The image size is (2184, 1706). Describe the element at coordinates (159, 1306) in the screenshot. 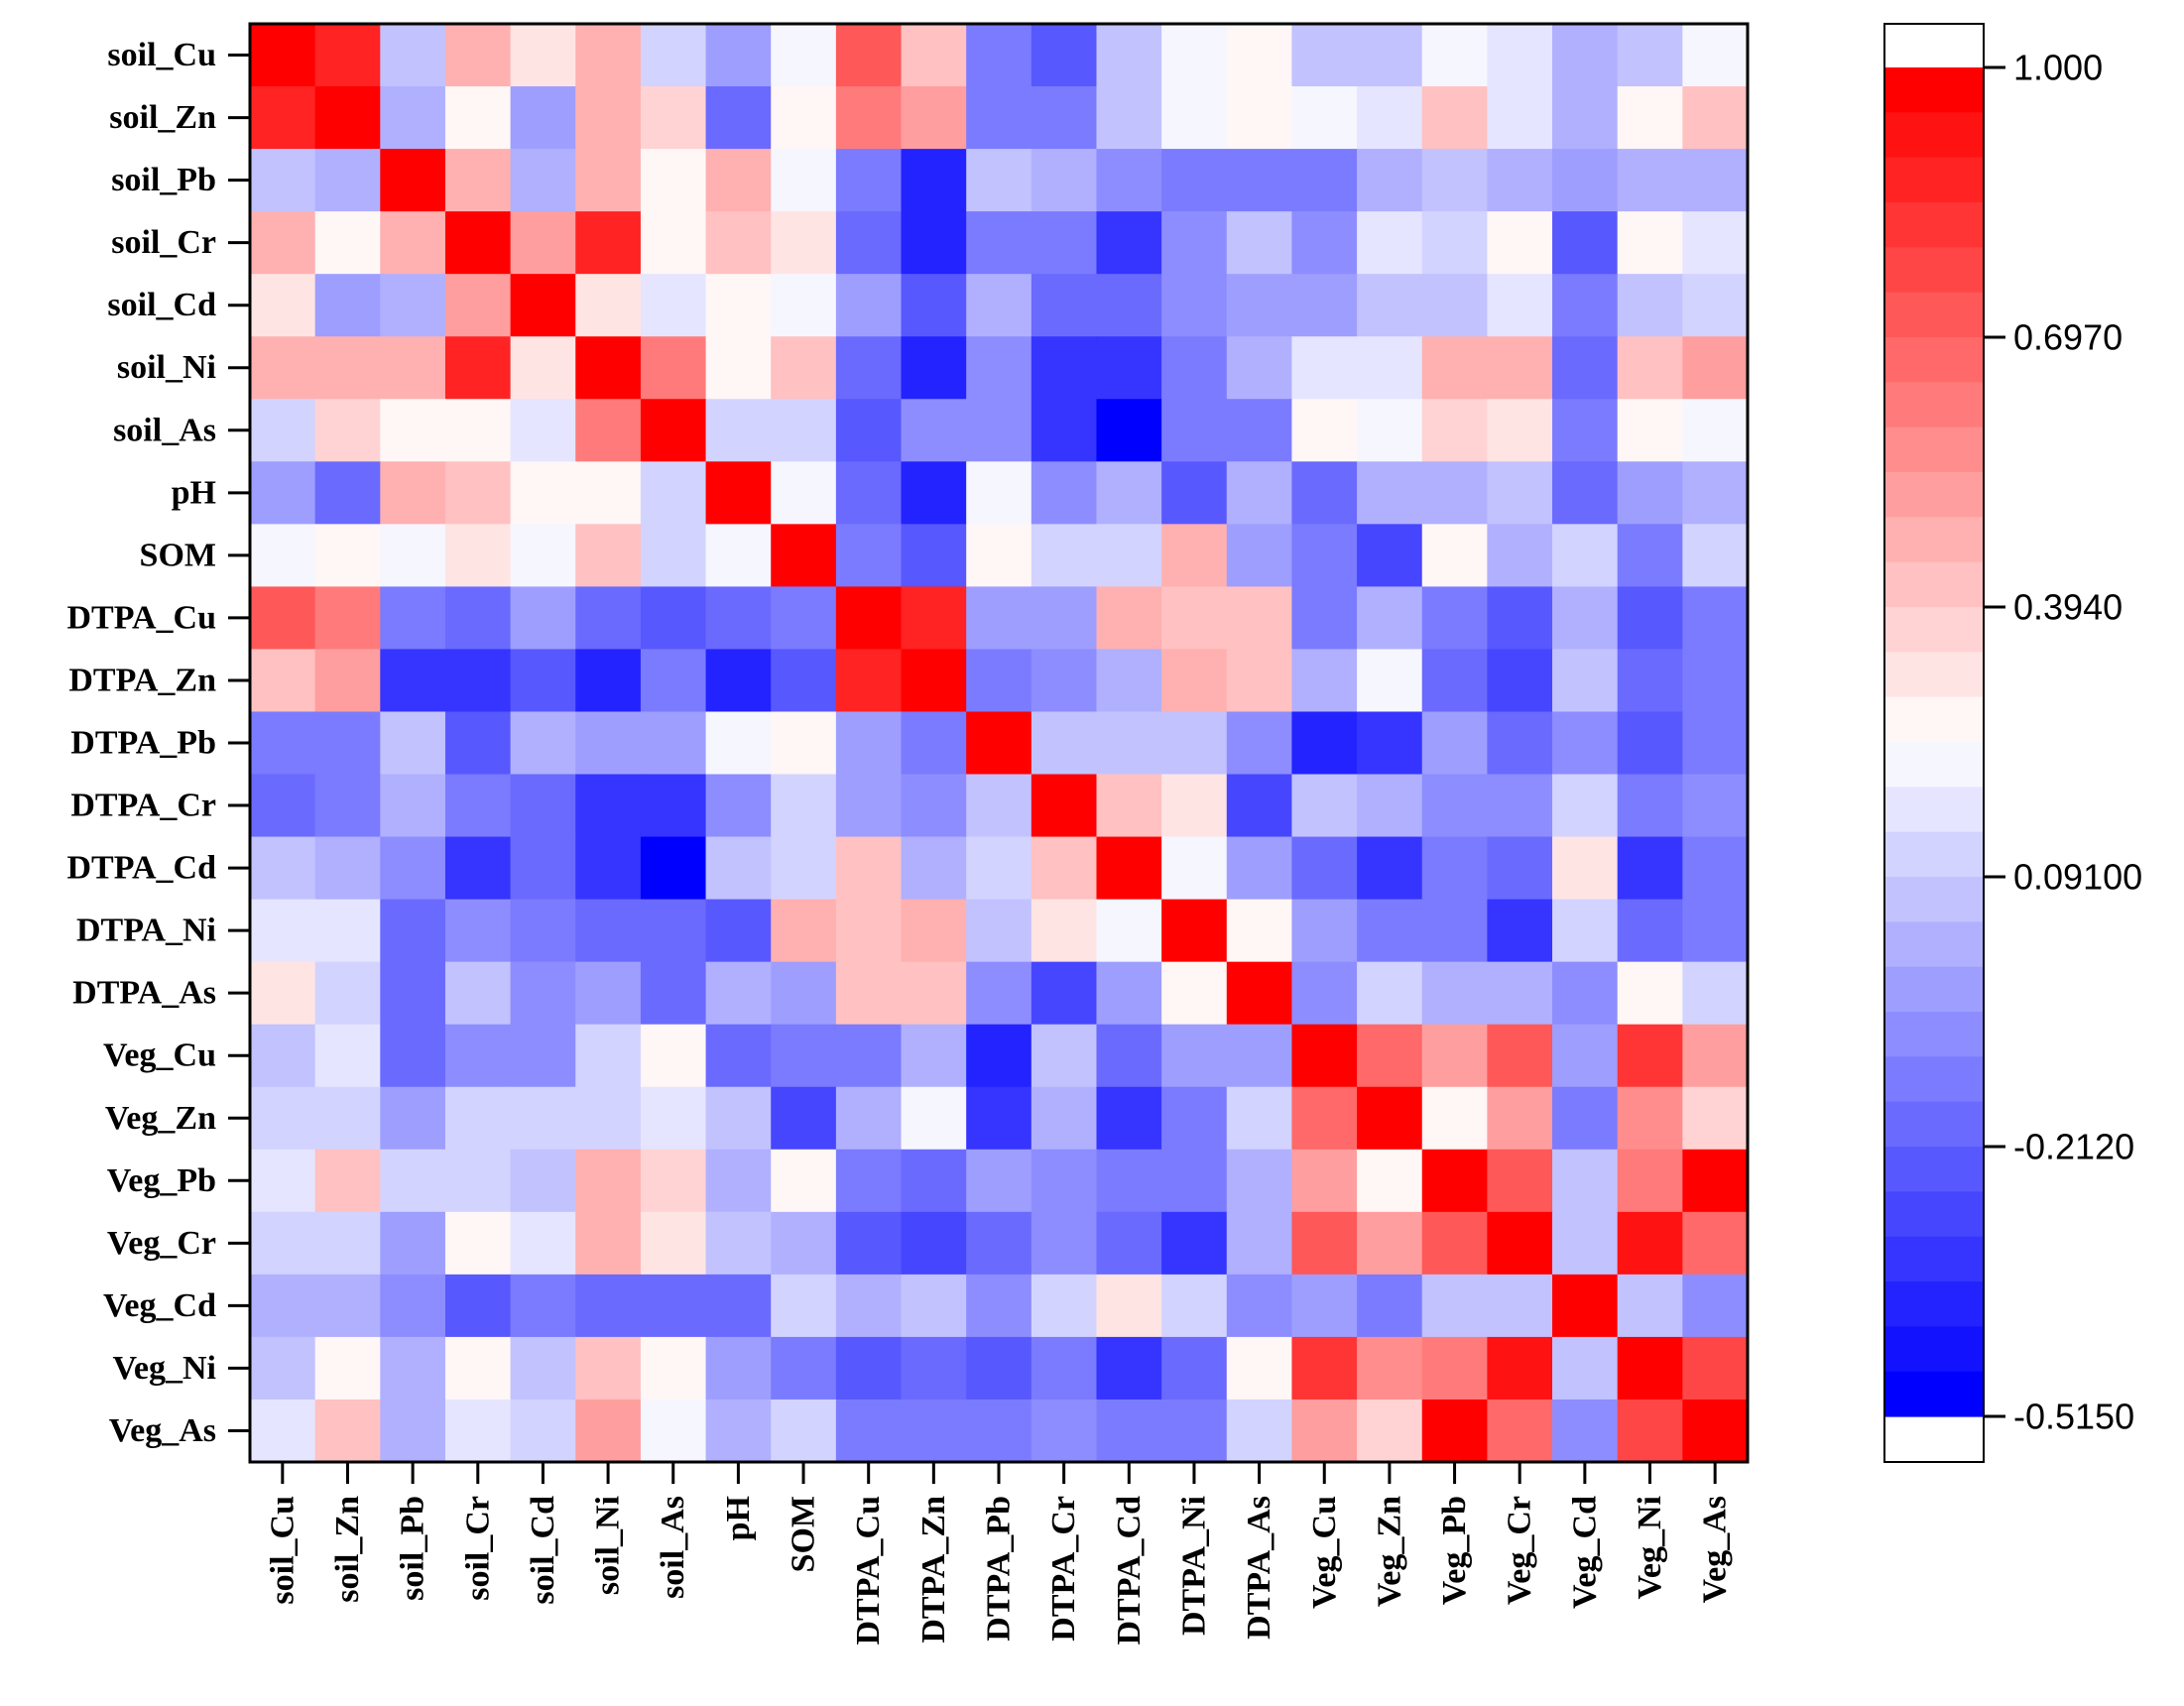

I see `row-label: Veg_Cd` at that location.